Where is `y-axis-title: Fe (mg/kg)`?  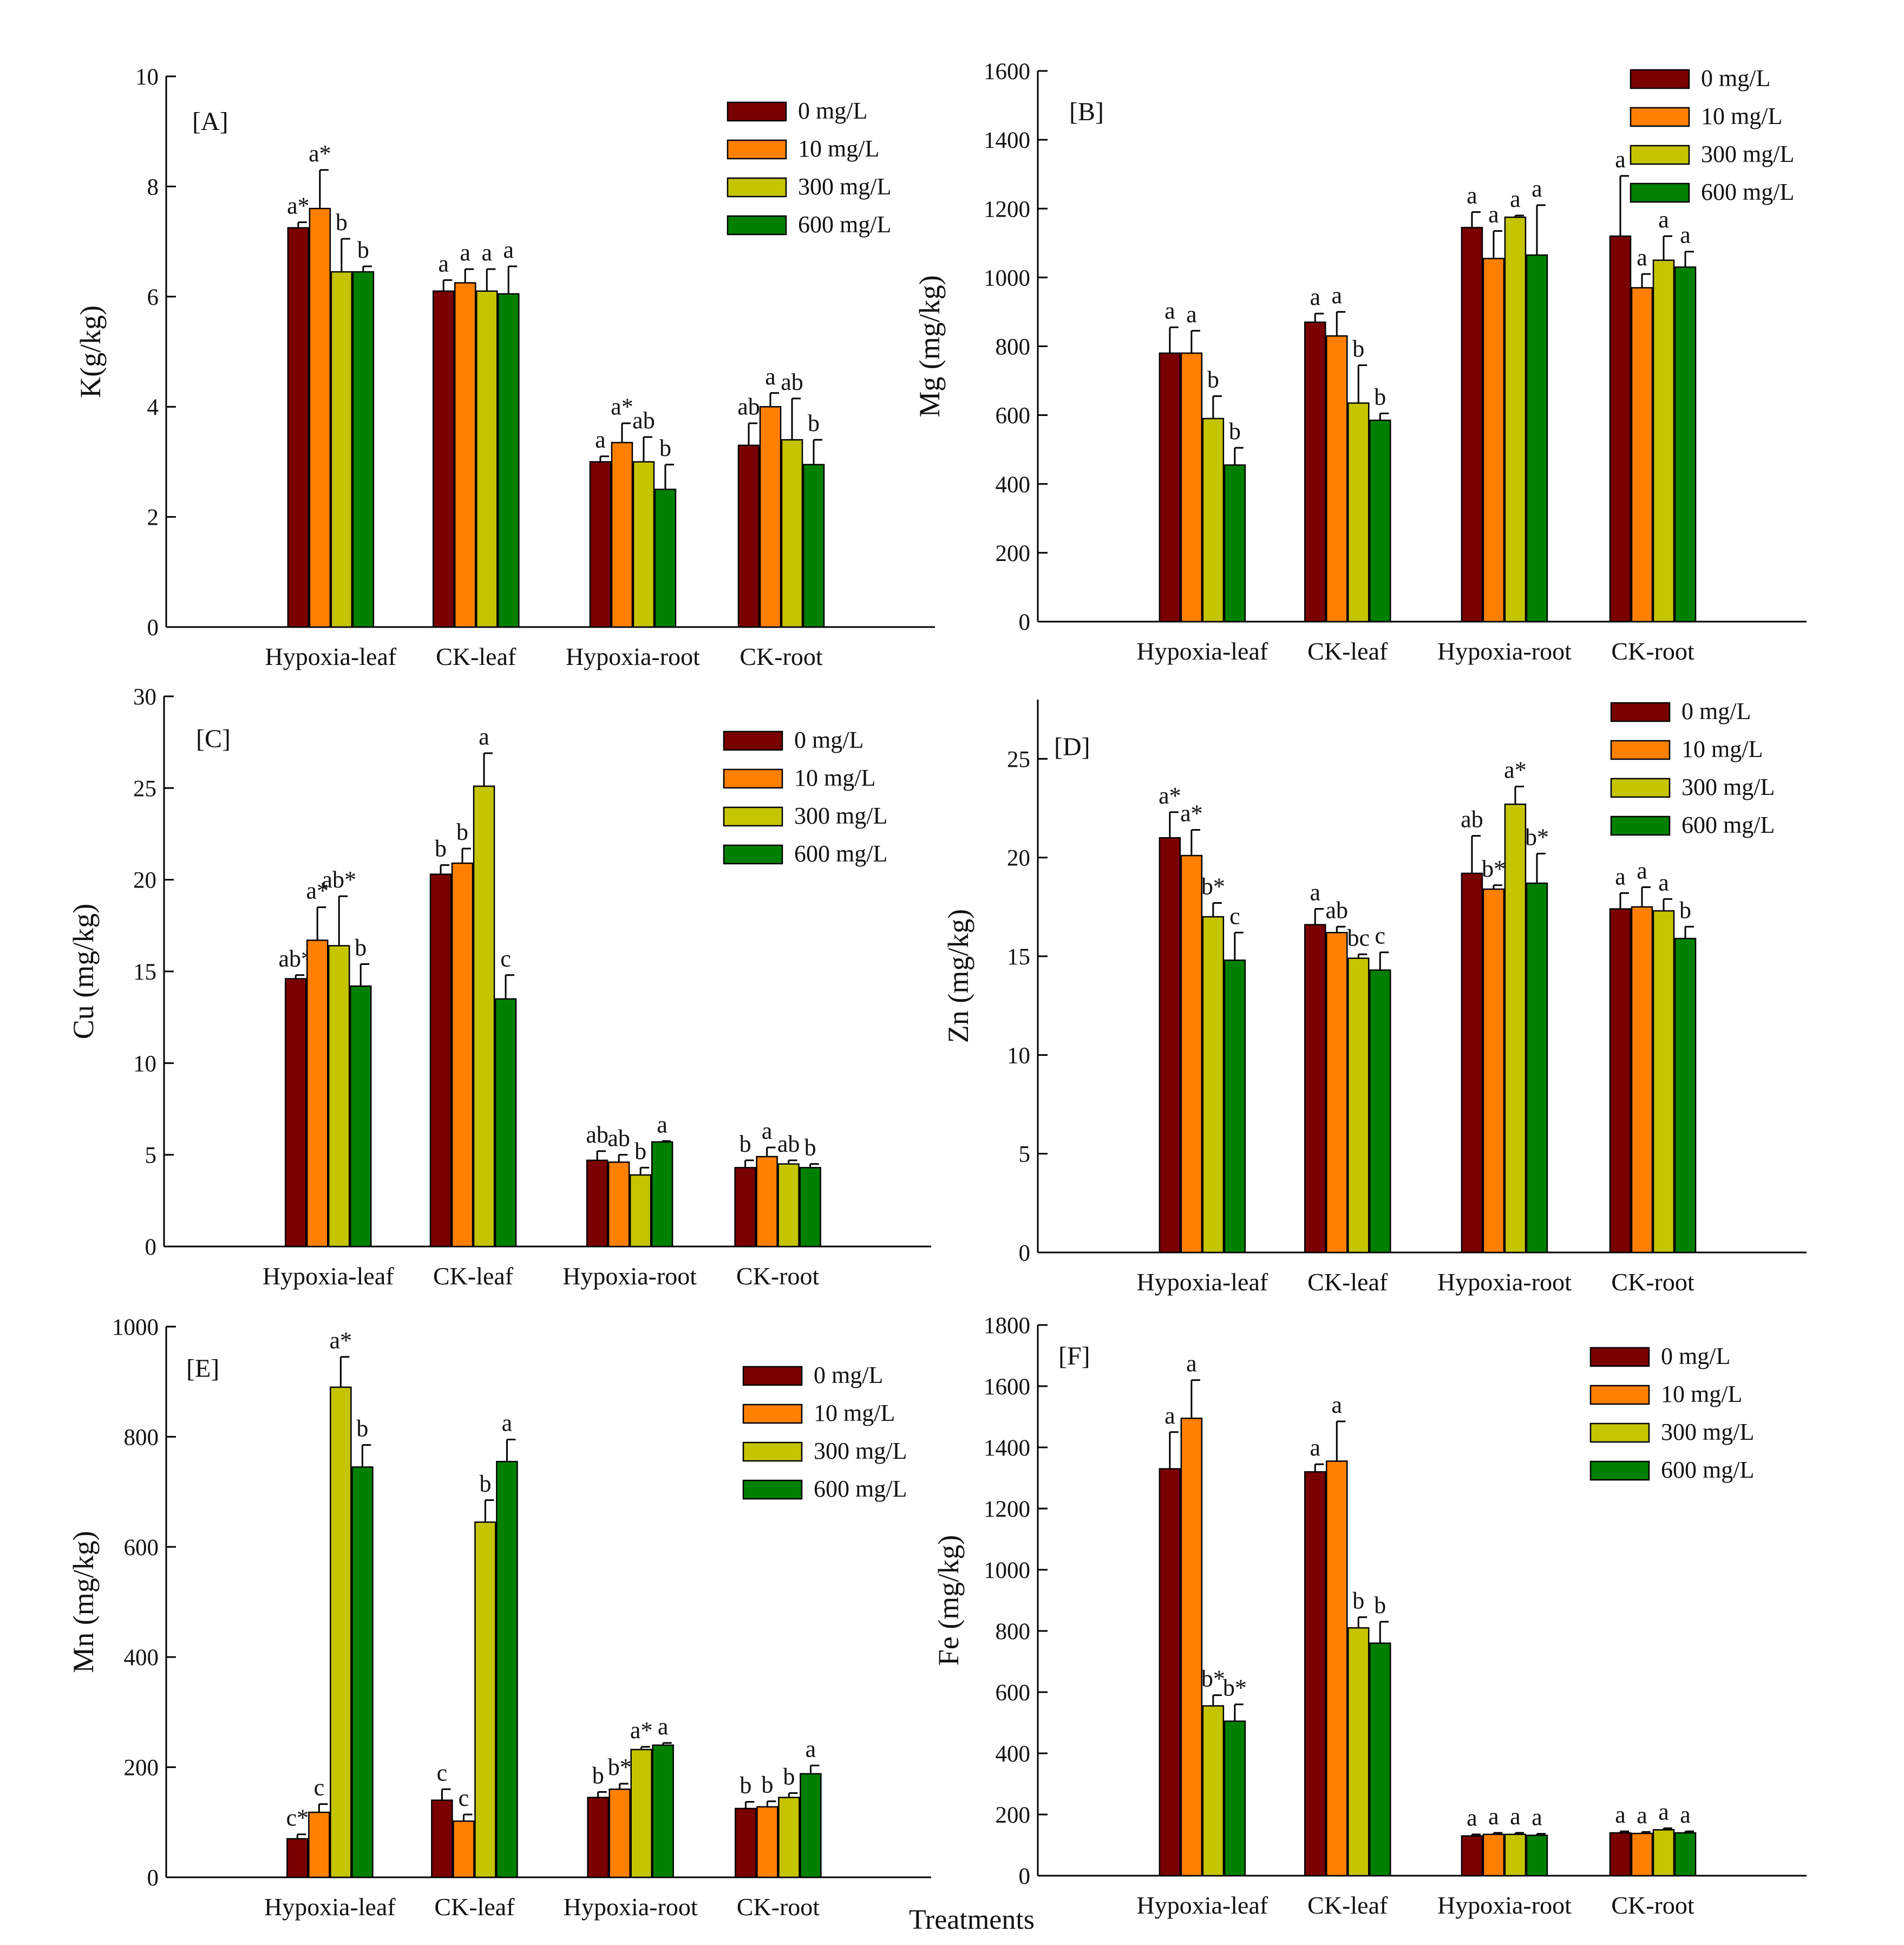
y-axis-title: Fe (mg/kg) is located at coordinates (949, 1601).